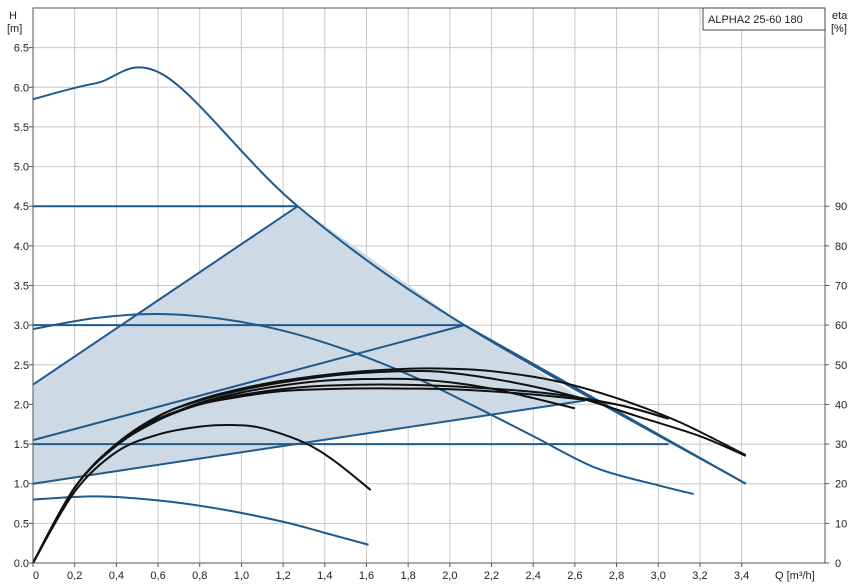  I want to click on x-tick-label: 2,6, so click(574, 576).